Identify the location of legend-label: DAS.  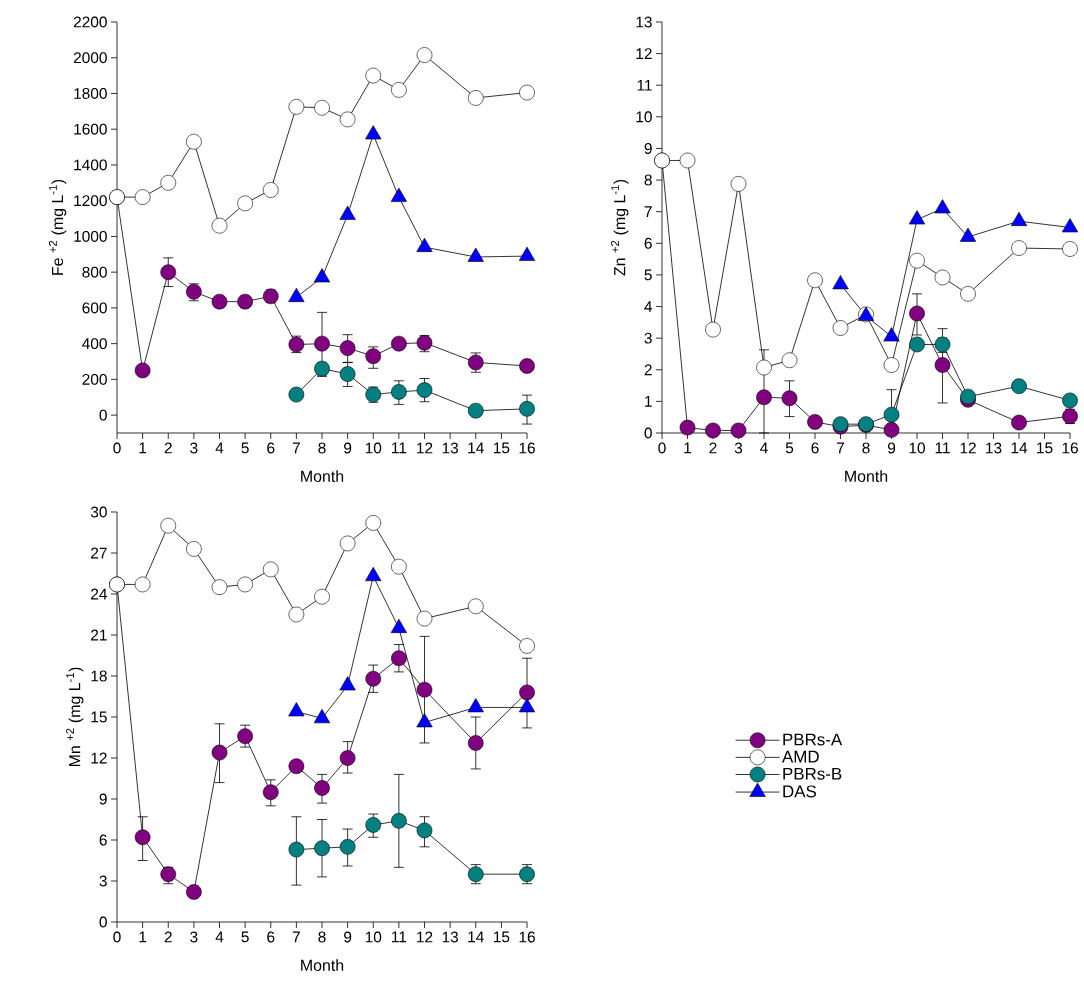
(800, 791).